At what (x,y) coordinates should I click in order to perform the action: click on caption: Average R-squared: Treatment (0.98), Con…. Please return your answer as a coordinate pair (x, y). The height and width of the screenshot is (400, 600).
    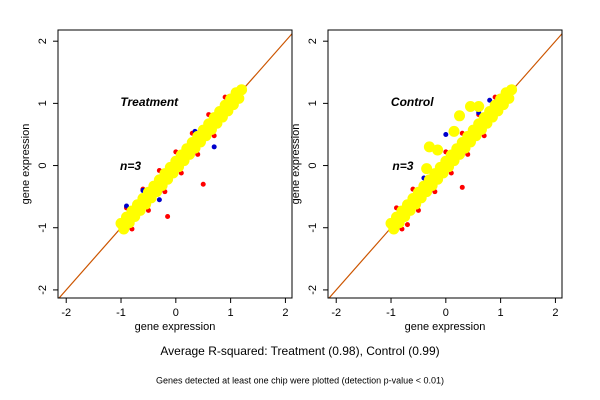
    Looking at the image, I should click on (299, 351).